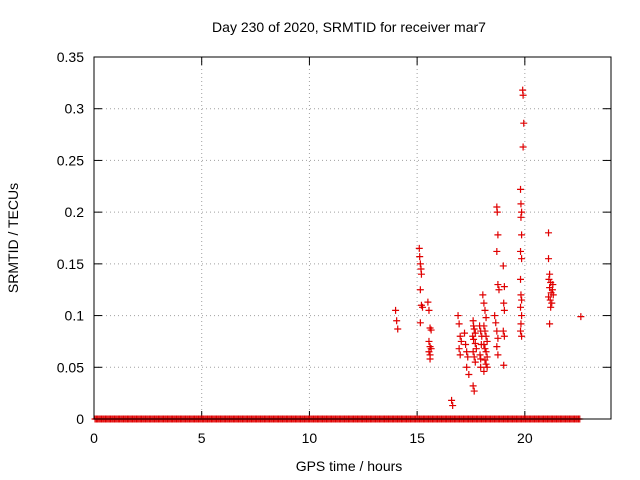 This screenshot has width=640, height=480. What do you see at coordinates (525, 438) in the screenshot?
I see `x-tick-label: 20` at bounding box center [525, 438].